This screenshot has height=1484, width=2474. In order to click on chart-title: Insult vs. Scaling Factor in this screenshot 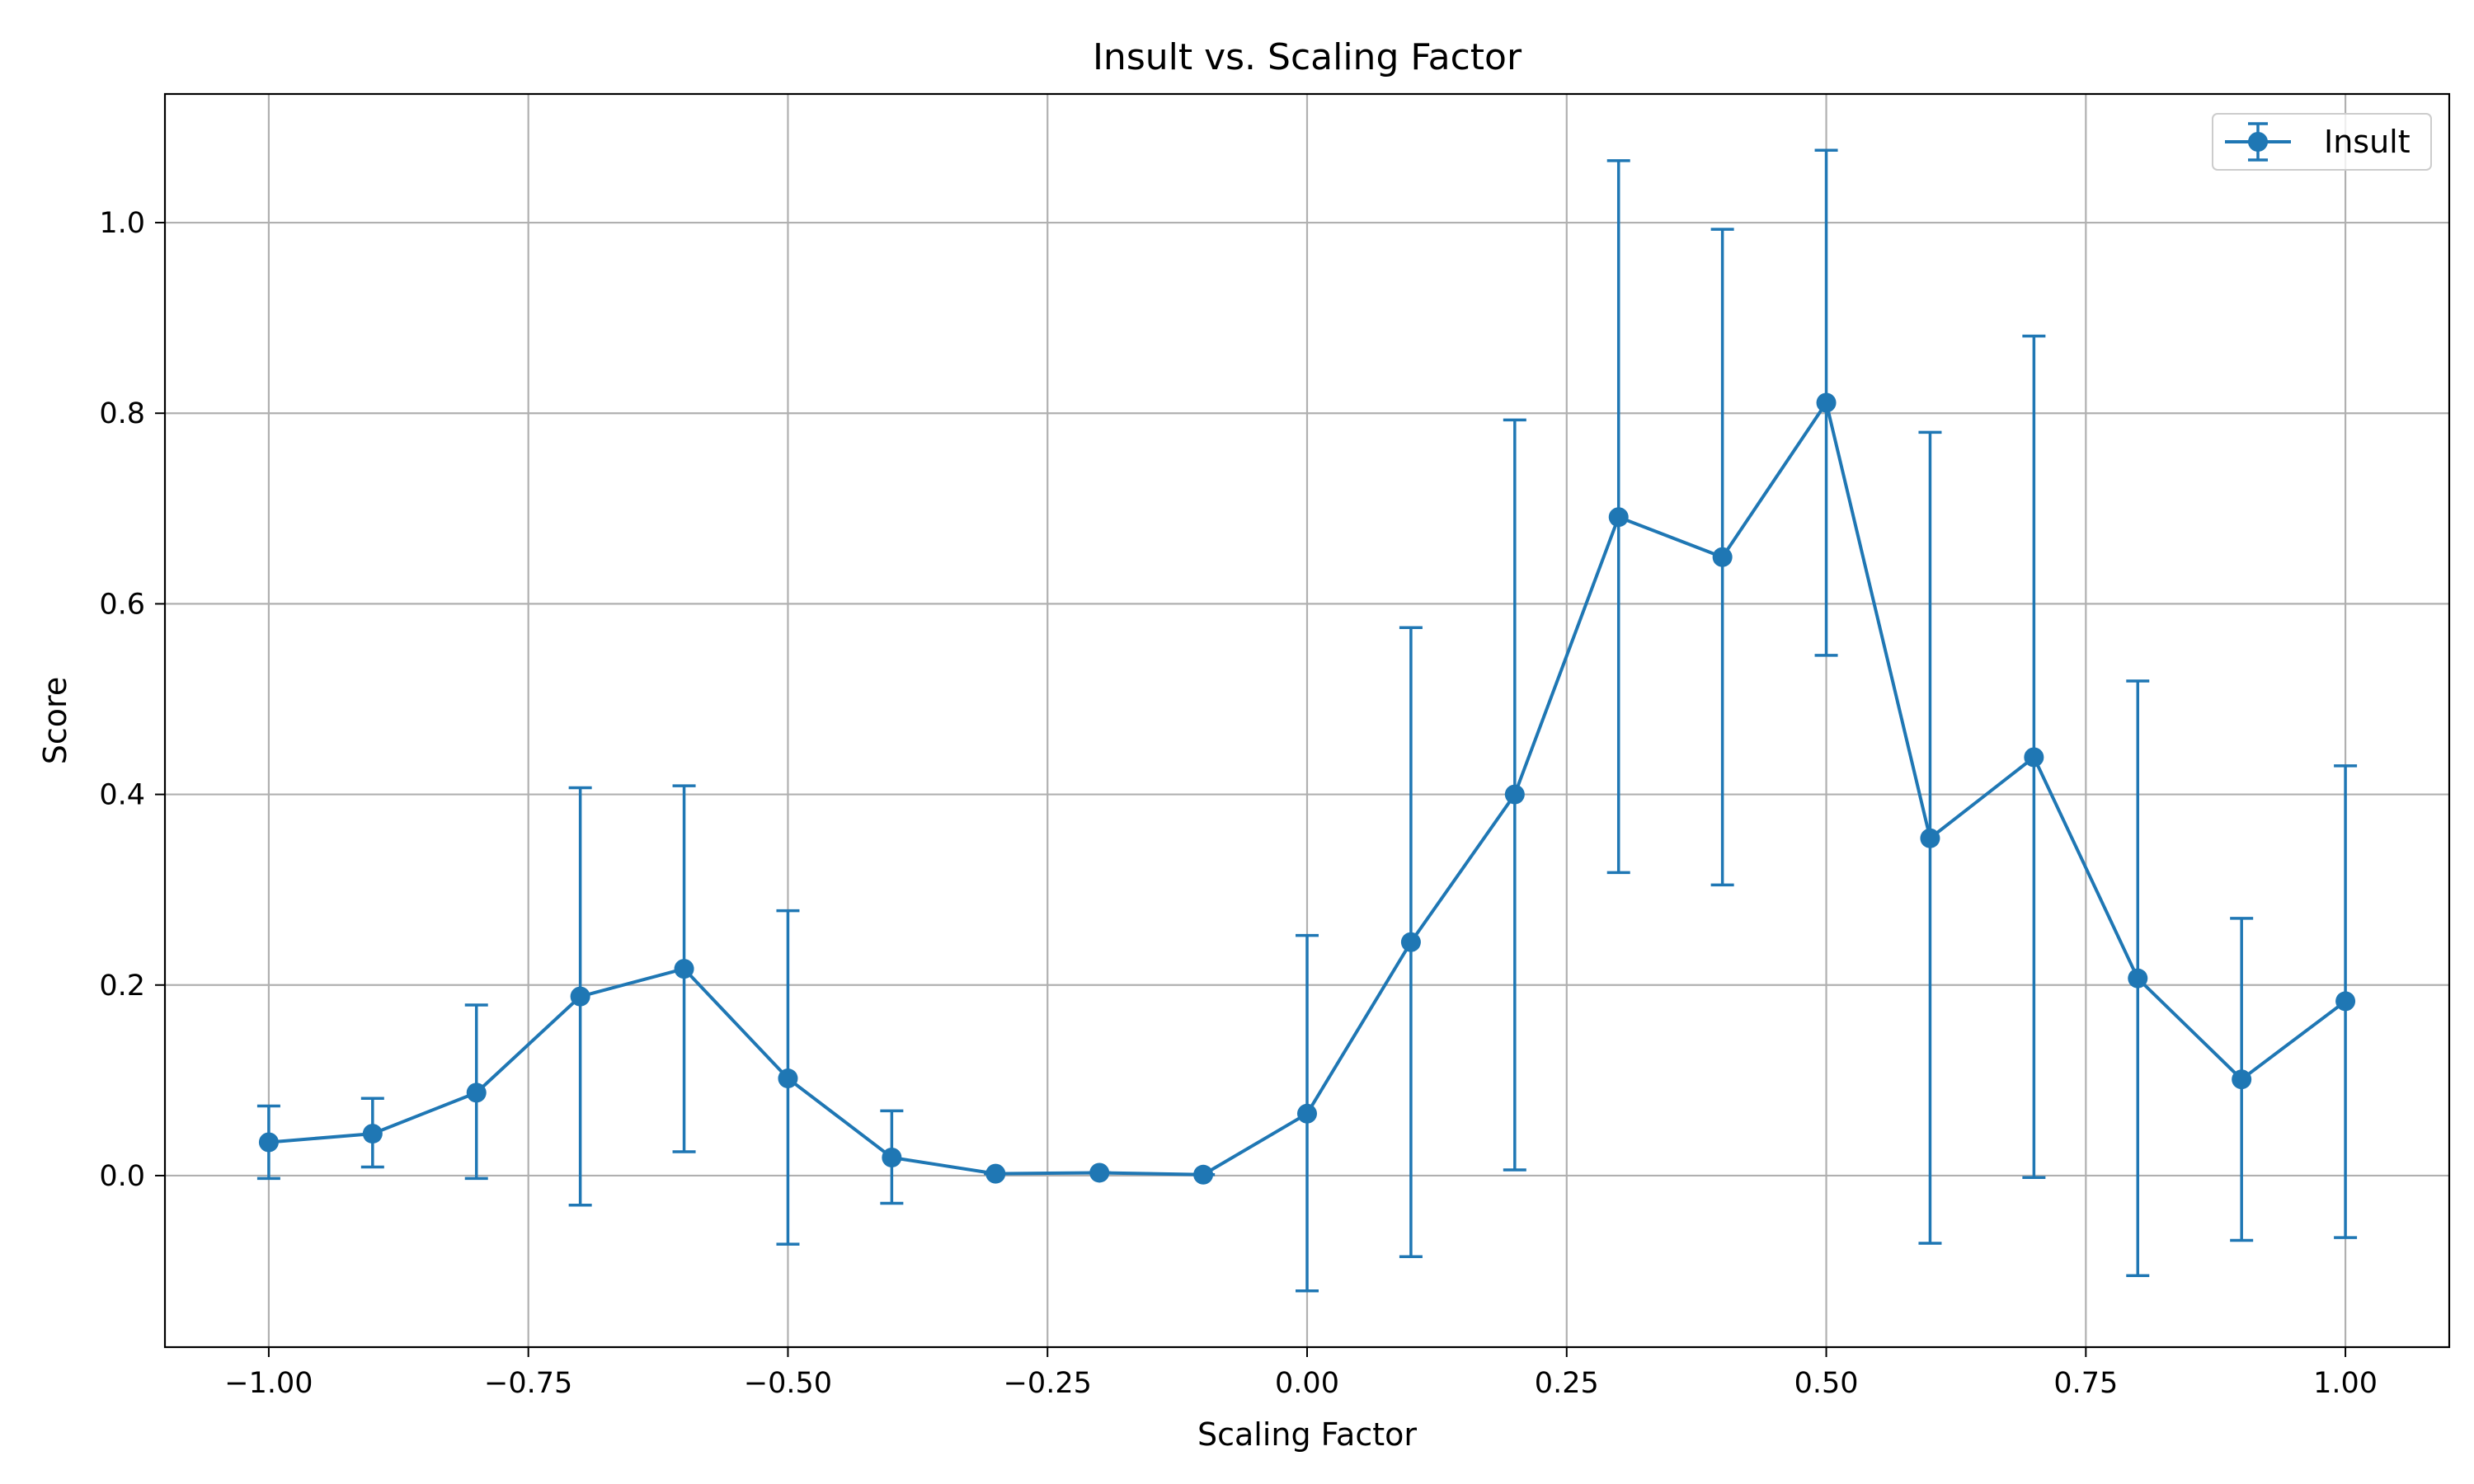, I will do `click(1307, 57)`.